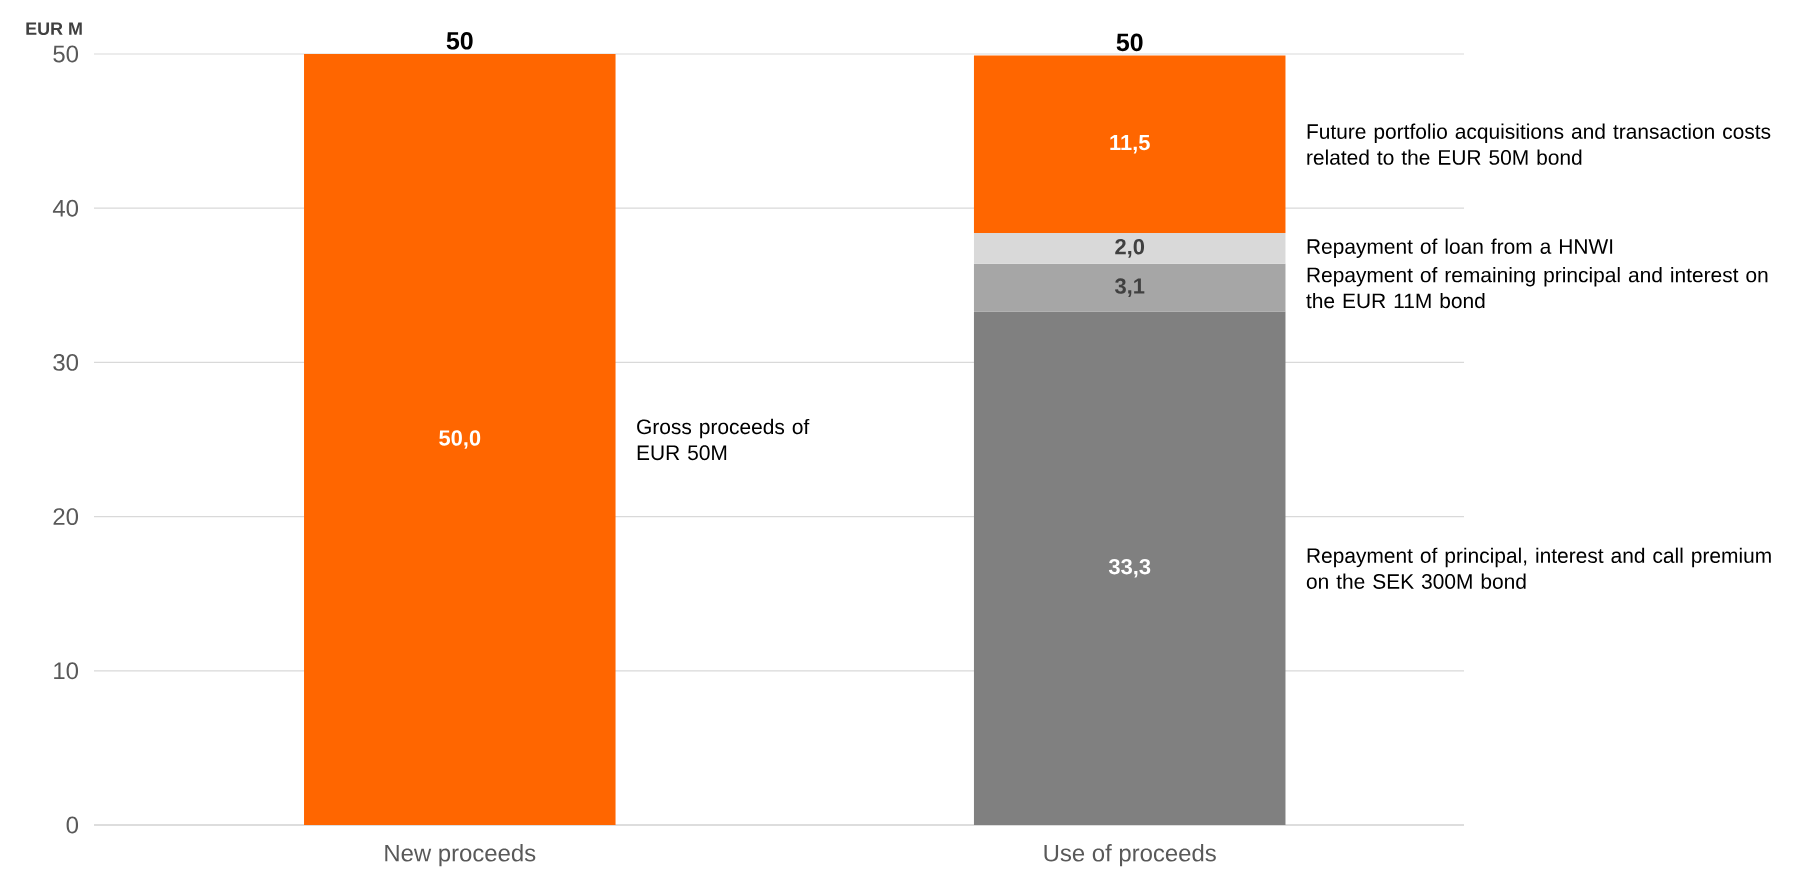 Image resolution: width=1796 pixels, height=883 pixels. What do you see at coordinates (1129, 568) in the screenshot?
I see `data-label: 33,3` at bounding box center [1129, 568].